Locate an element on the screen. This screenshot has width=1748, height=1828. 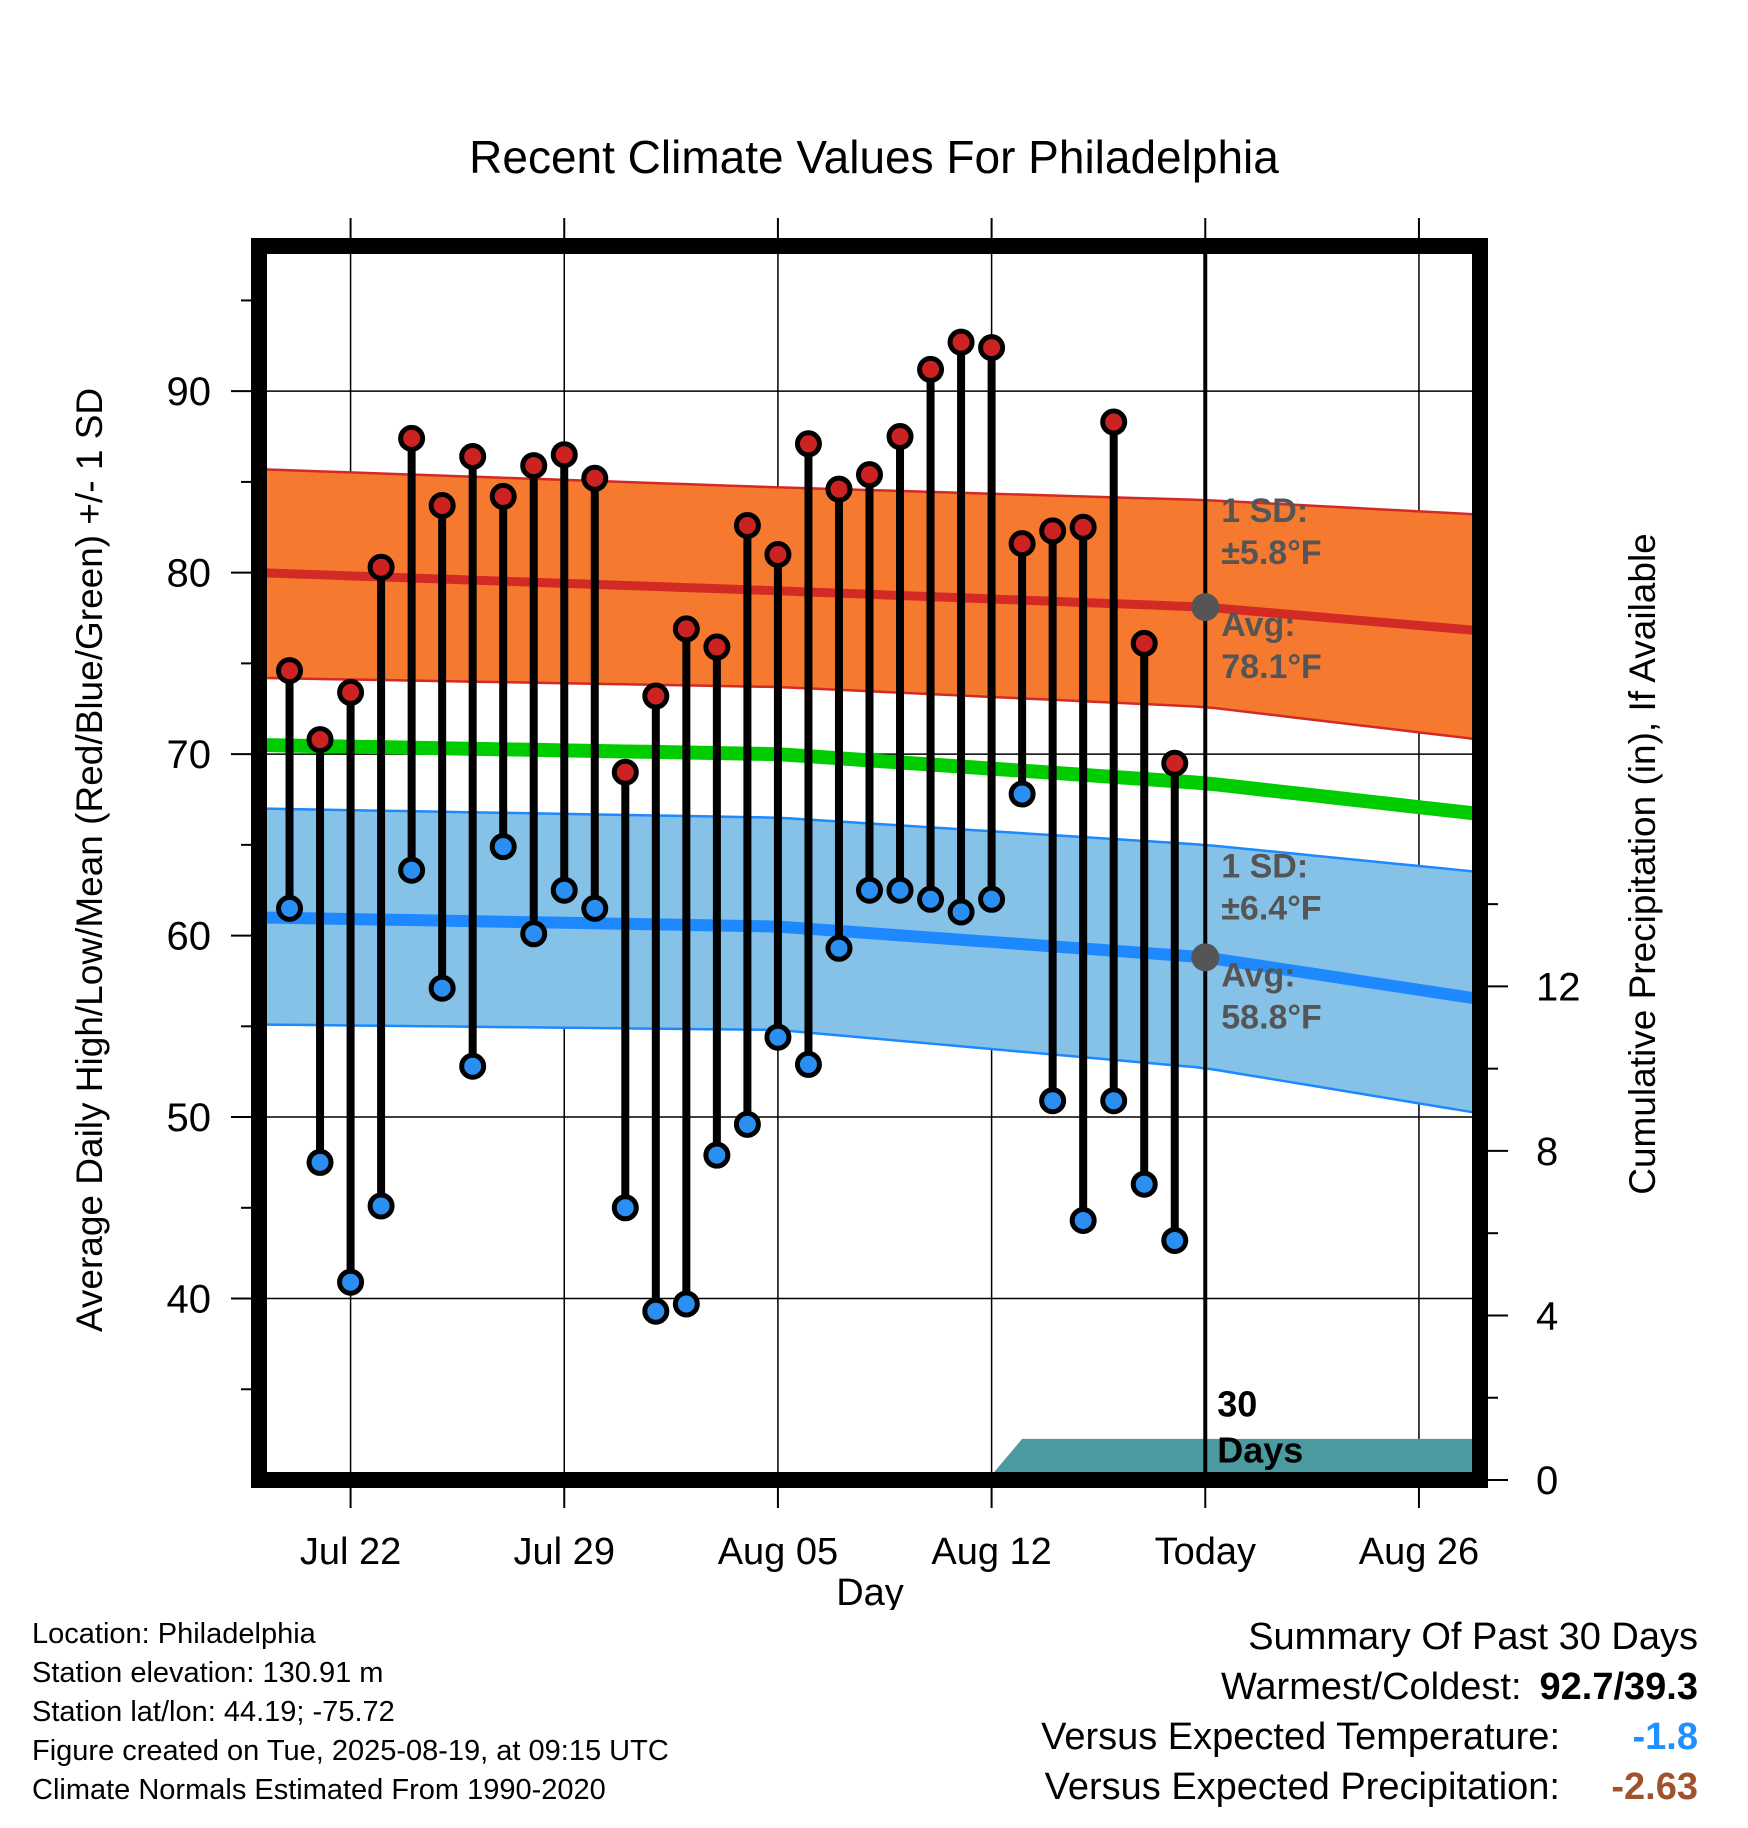
summary-warmest-row: Warmest/Coldest: 92.7/39.3 is located at coordinates (1369, 1687).